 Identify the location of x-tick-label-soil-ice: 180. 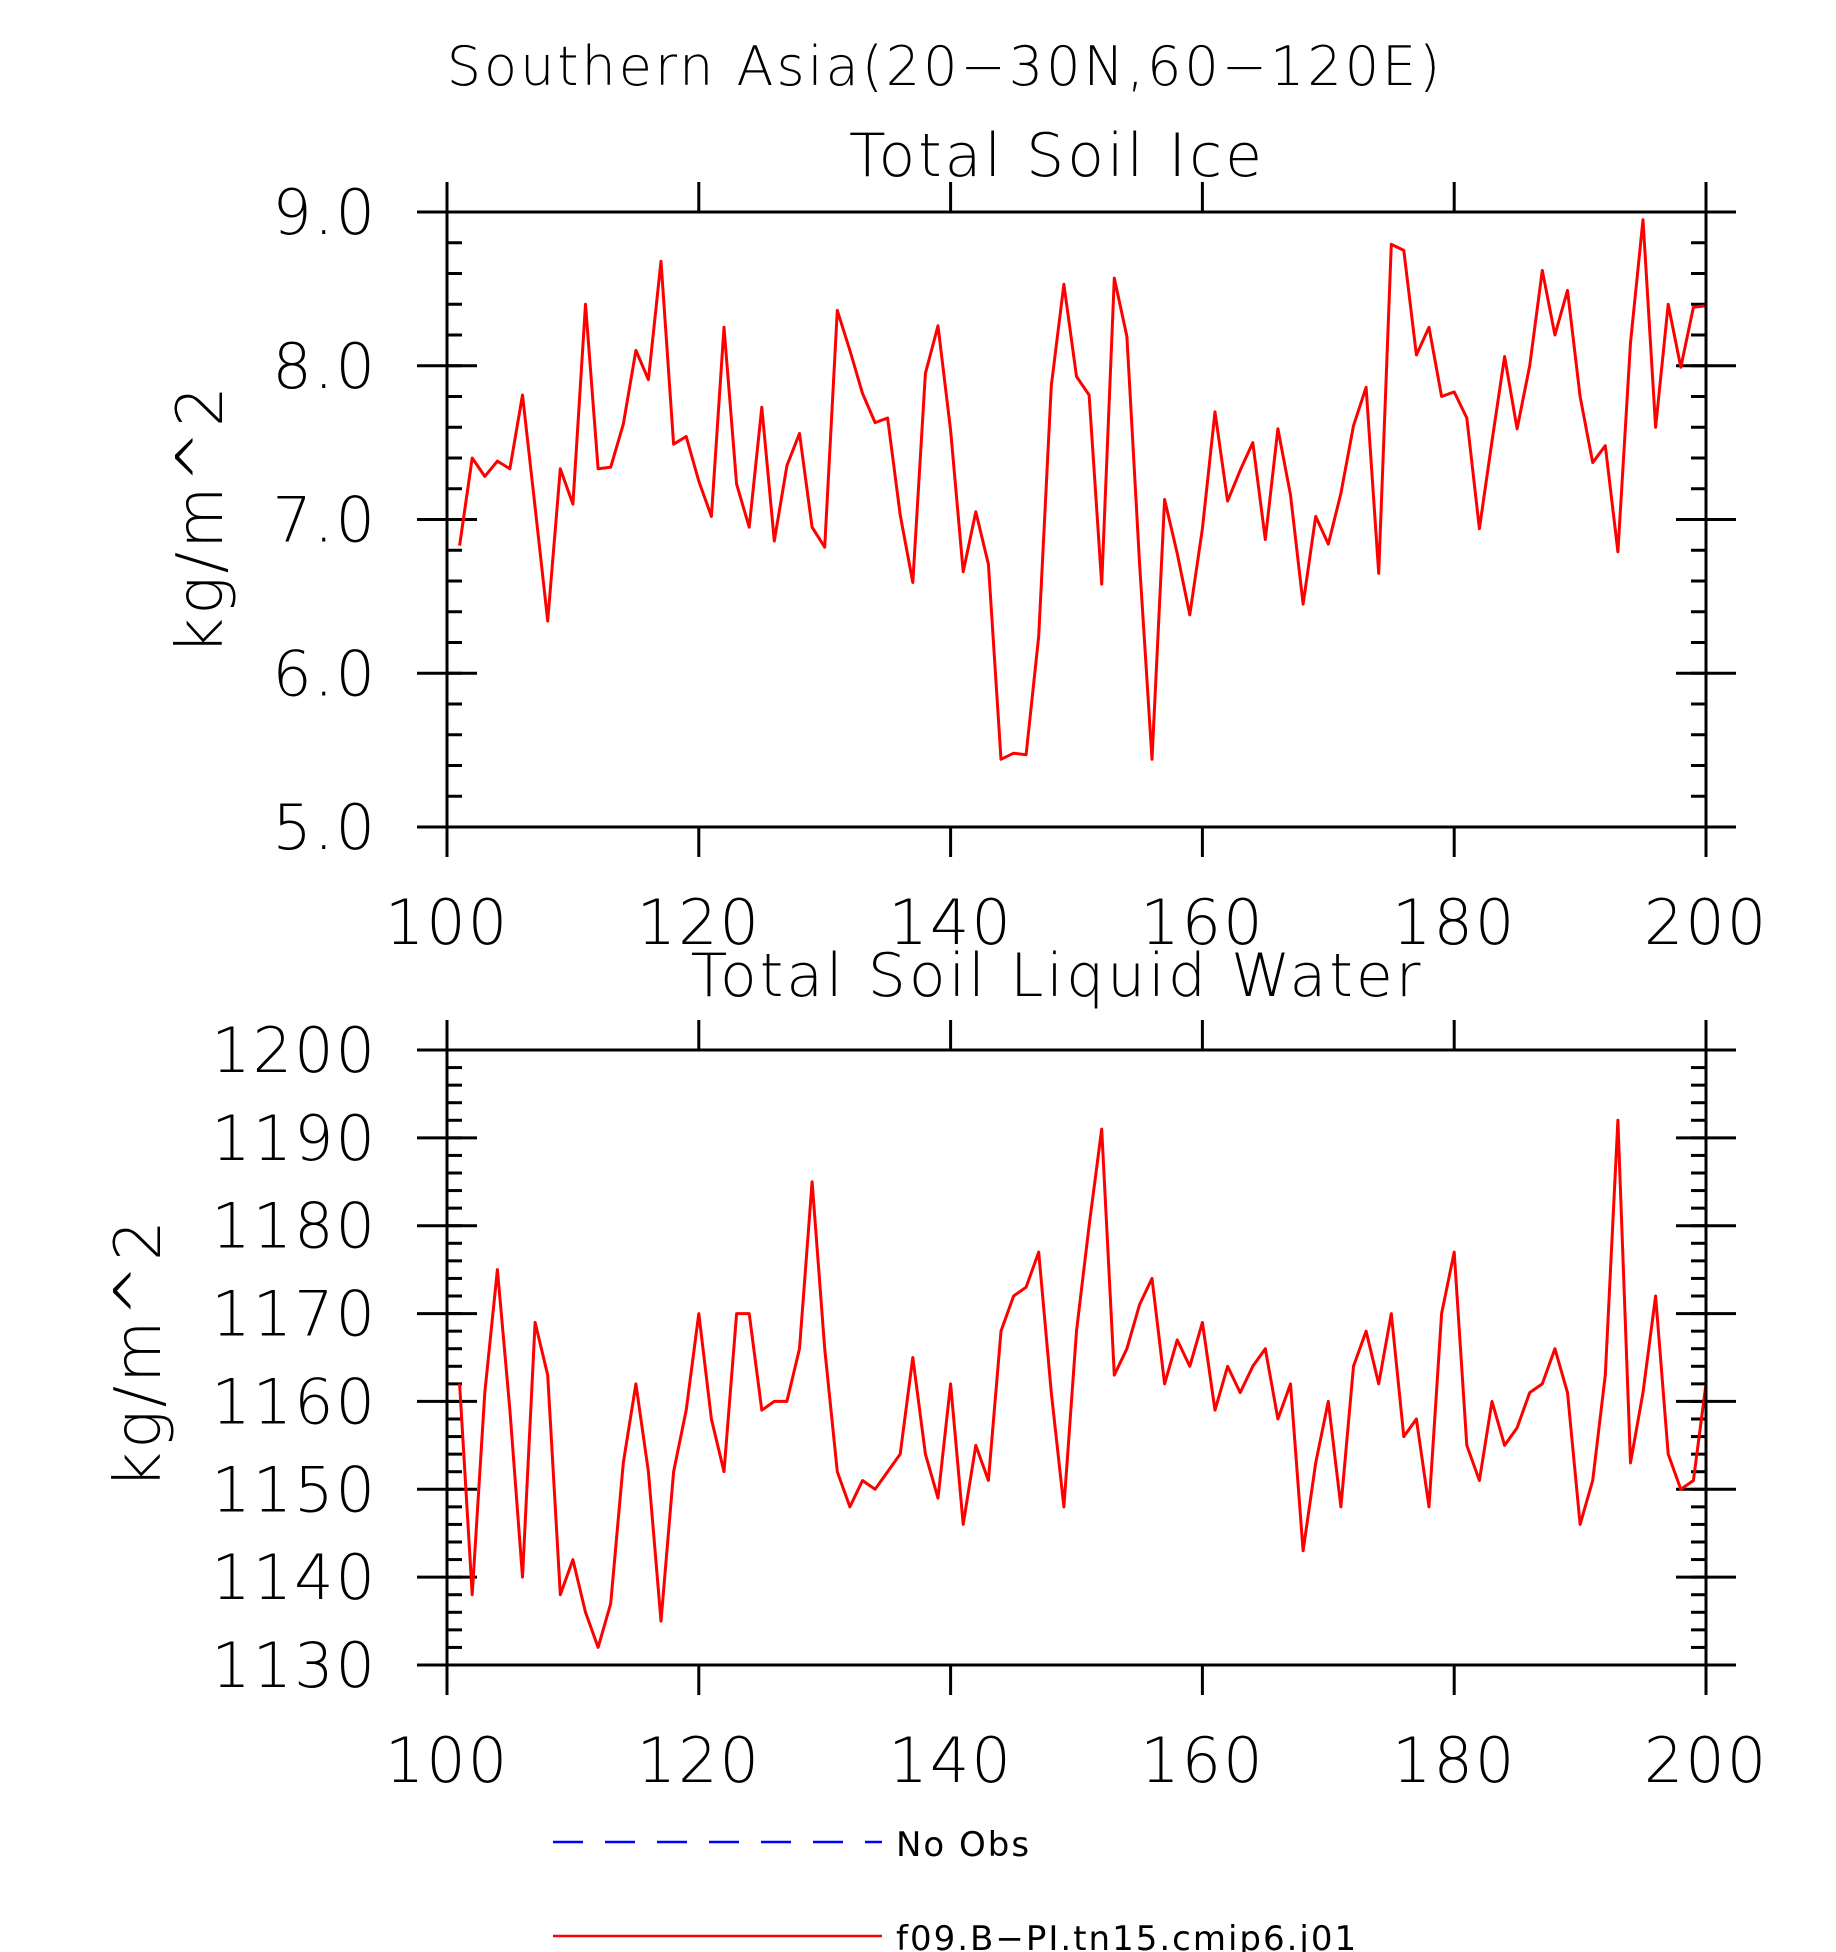
(1454, 922).